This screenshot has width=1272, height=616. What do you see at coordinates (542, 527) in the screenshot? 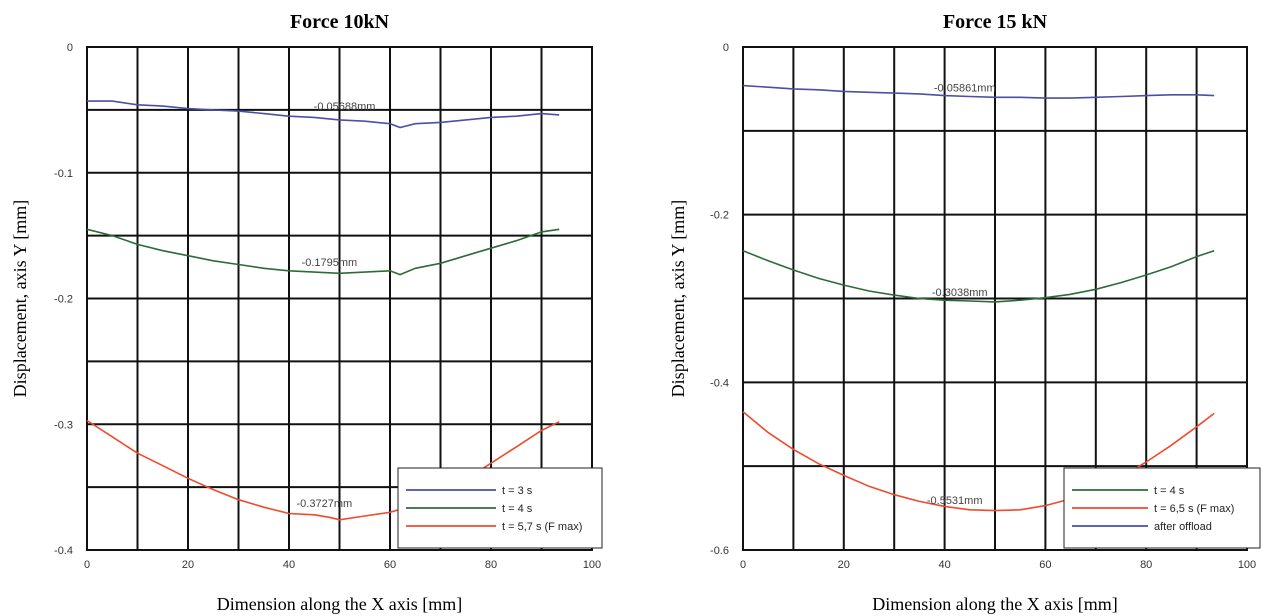
I see `legend-entry-label: t = 5,7 s (F max)` at bounding box center [542, 527].